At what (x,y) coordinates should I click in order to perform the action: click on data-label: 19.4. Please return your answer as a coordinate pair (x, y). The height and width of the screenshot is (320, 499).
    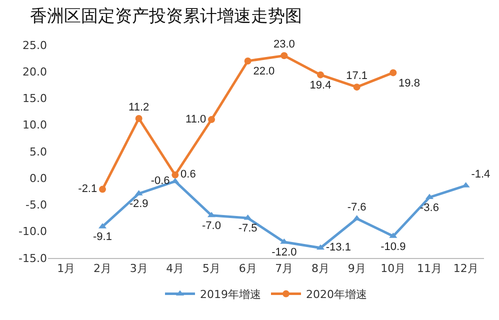
    Looking at the image, I should click on (321, 85).